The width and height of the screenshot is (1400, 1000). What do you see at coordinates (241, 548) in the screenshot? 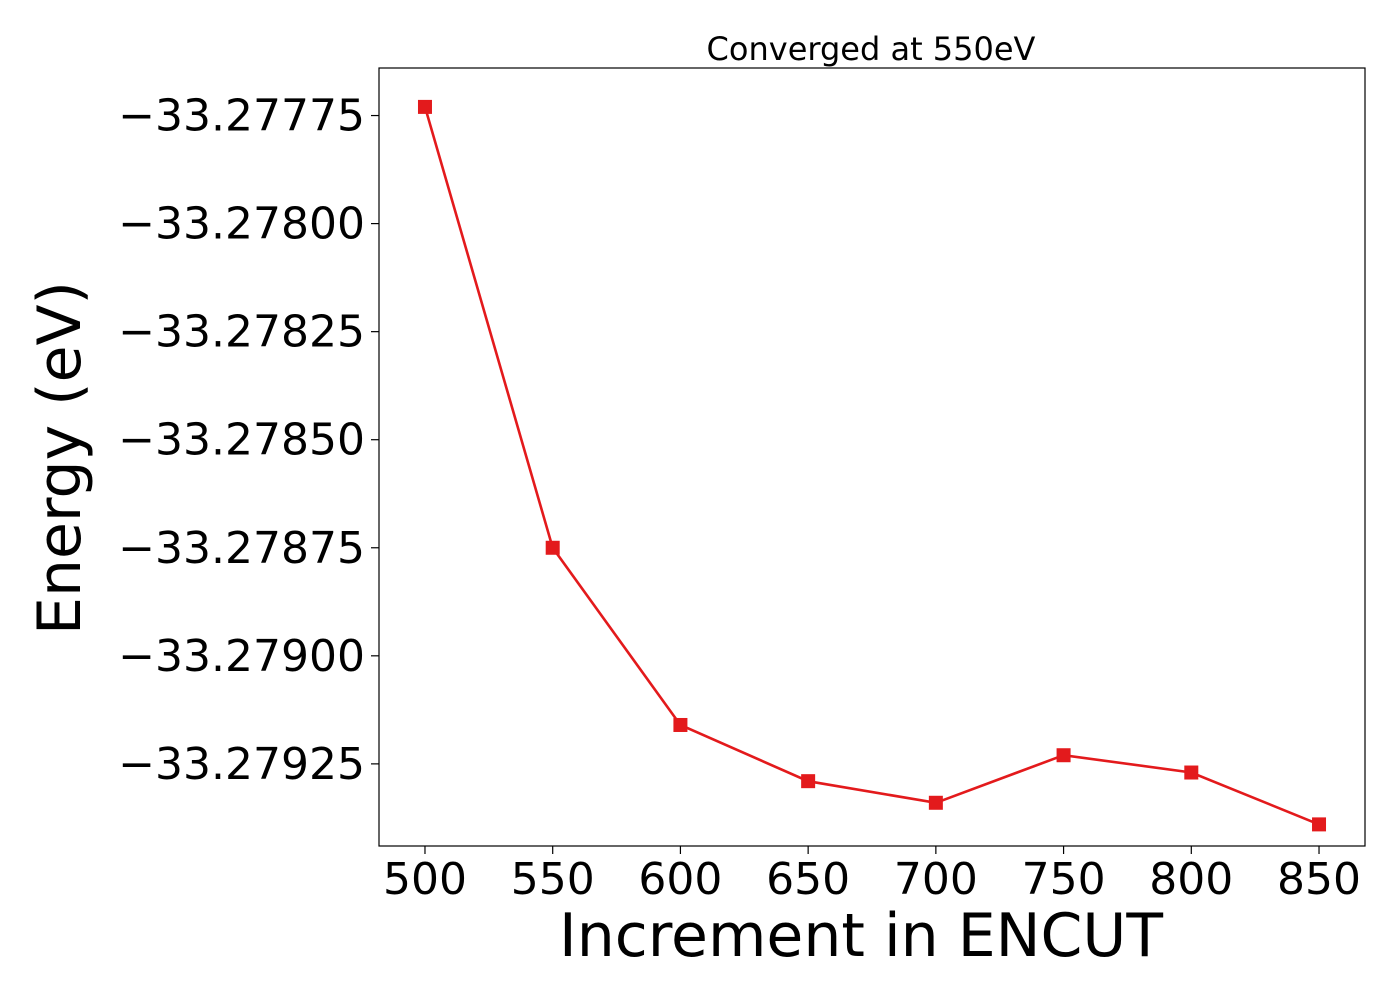
I see `y-tick-label: −33.27875` at bounding box center [241, 548].